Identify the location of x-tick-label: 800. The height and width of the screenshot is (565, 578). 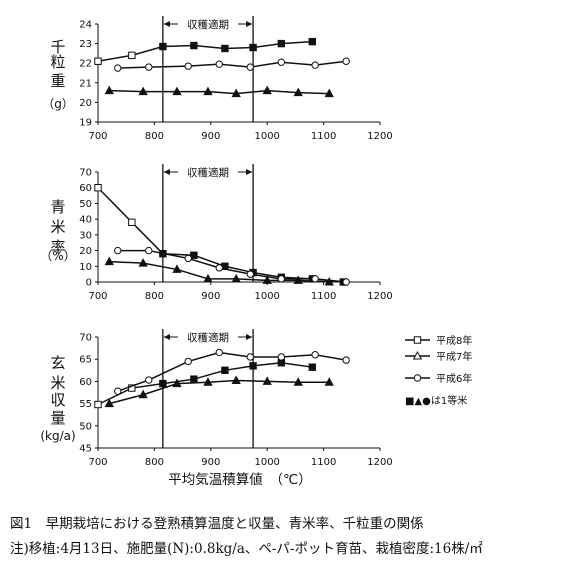
(154, 136).